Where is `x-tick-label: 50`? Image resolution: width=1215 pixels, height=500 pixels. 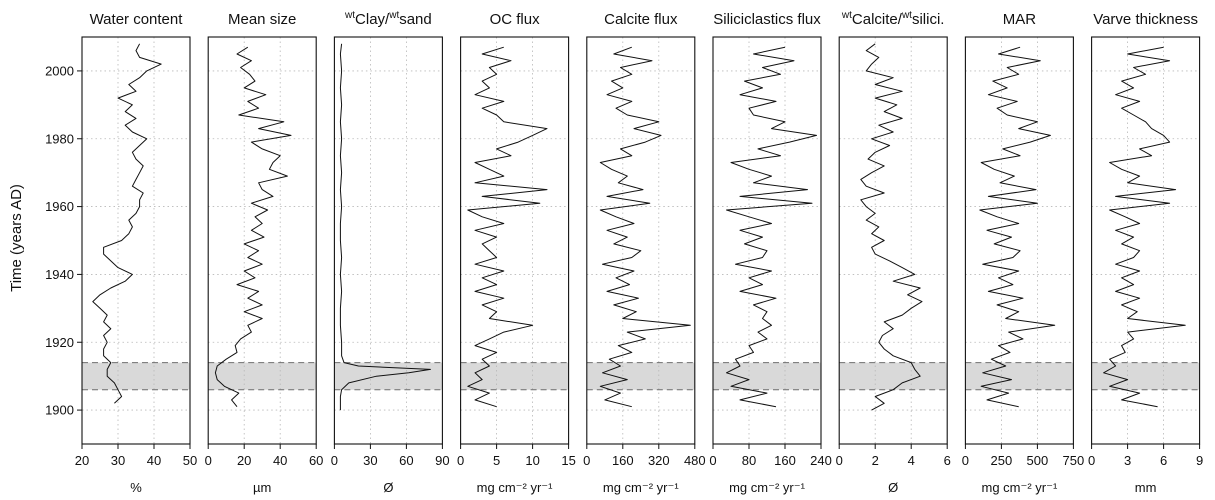 x-tick-label: 50 is located at coordinates (190, 460).